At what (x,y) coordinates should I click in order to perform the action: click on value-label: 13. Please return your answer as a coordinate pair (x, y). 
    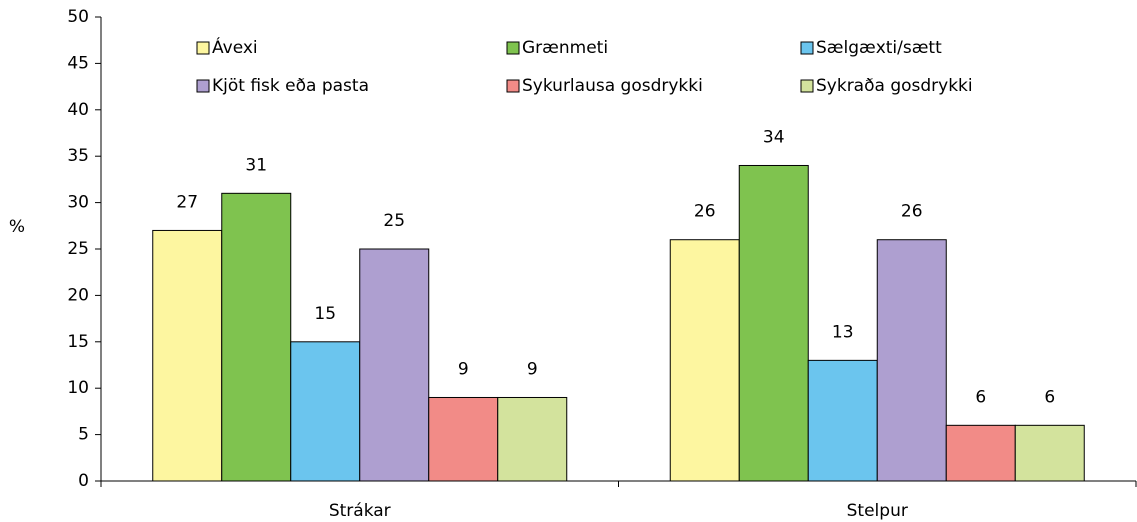
    Looking at the image, I should click on (843, 332).